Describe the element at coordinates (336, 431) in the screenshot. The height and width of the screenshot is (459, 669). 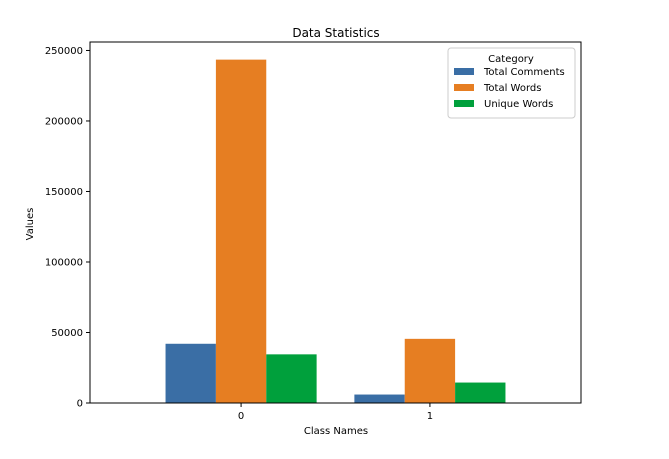
I see `x-axis-label: Class Names` at that location.